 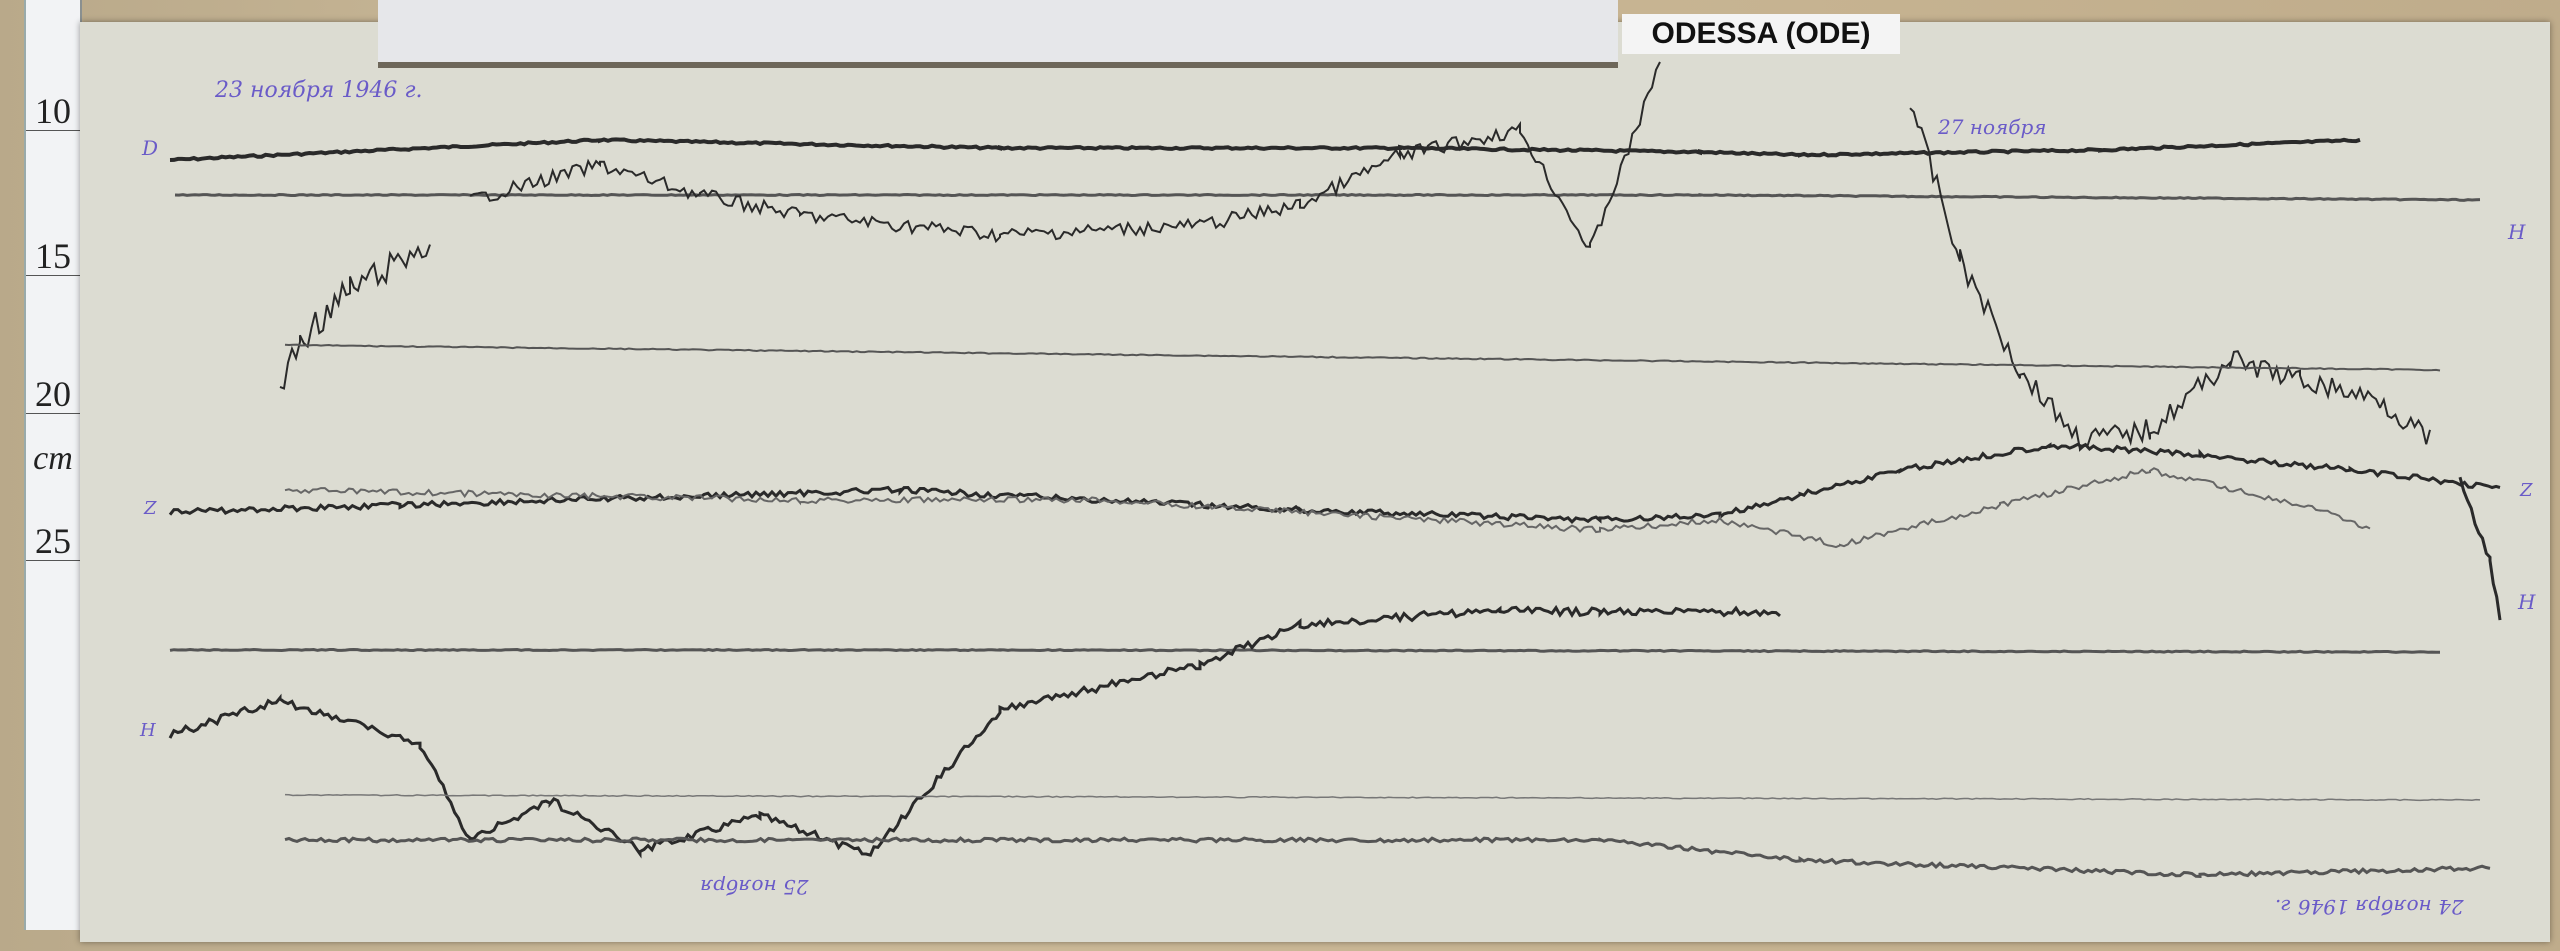 What do you see at coordinates (1992, 127) in the screenshot?
I see `date-note: 27 ноября` at bounding box center [1992, 127].